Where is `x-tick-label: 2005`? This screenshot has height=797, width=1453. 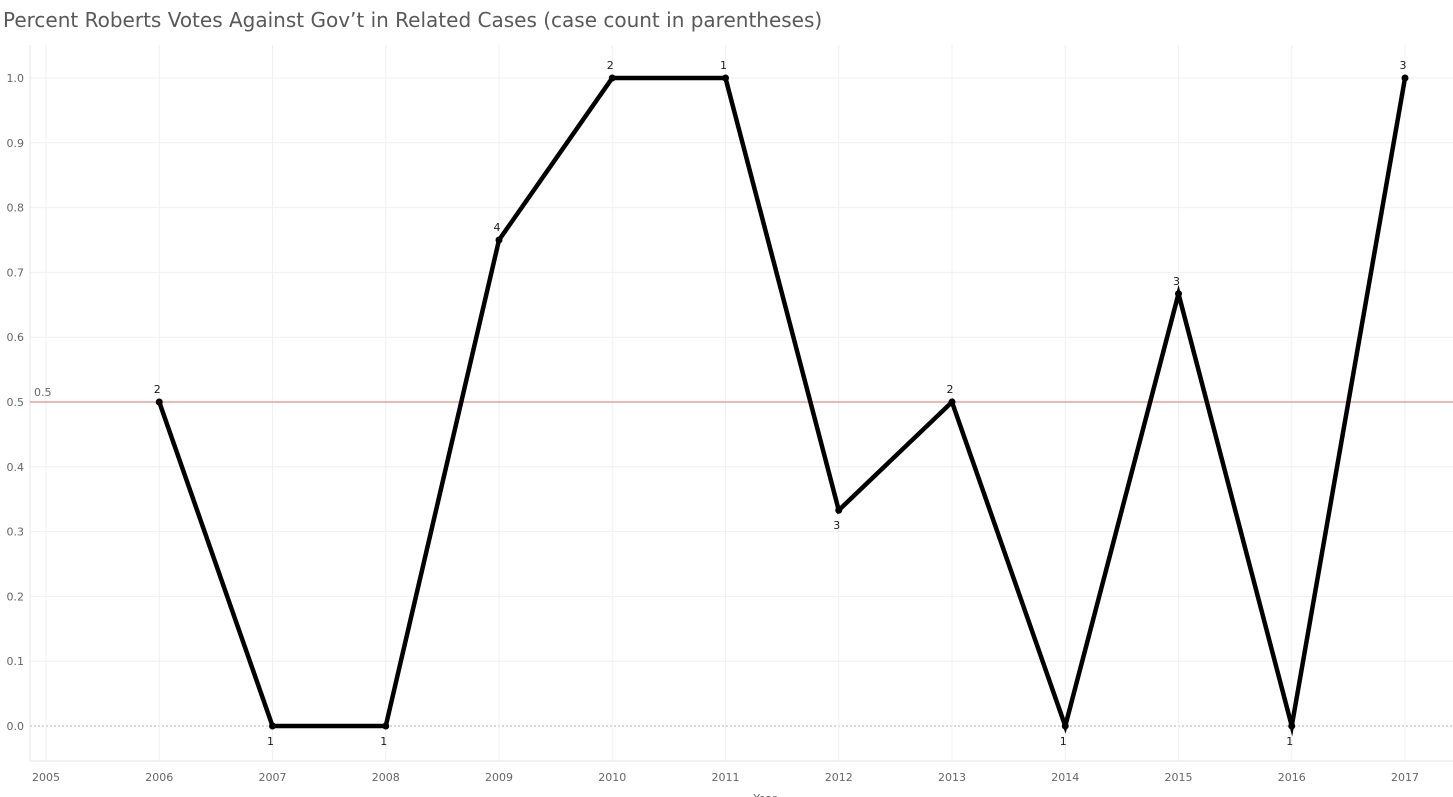
x-tick-label: 2005 is located at coordinates (46, 777).